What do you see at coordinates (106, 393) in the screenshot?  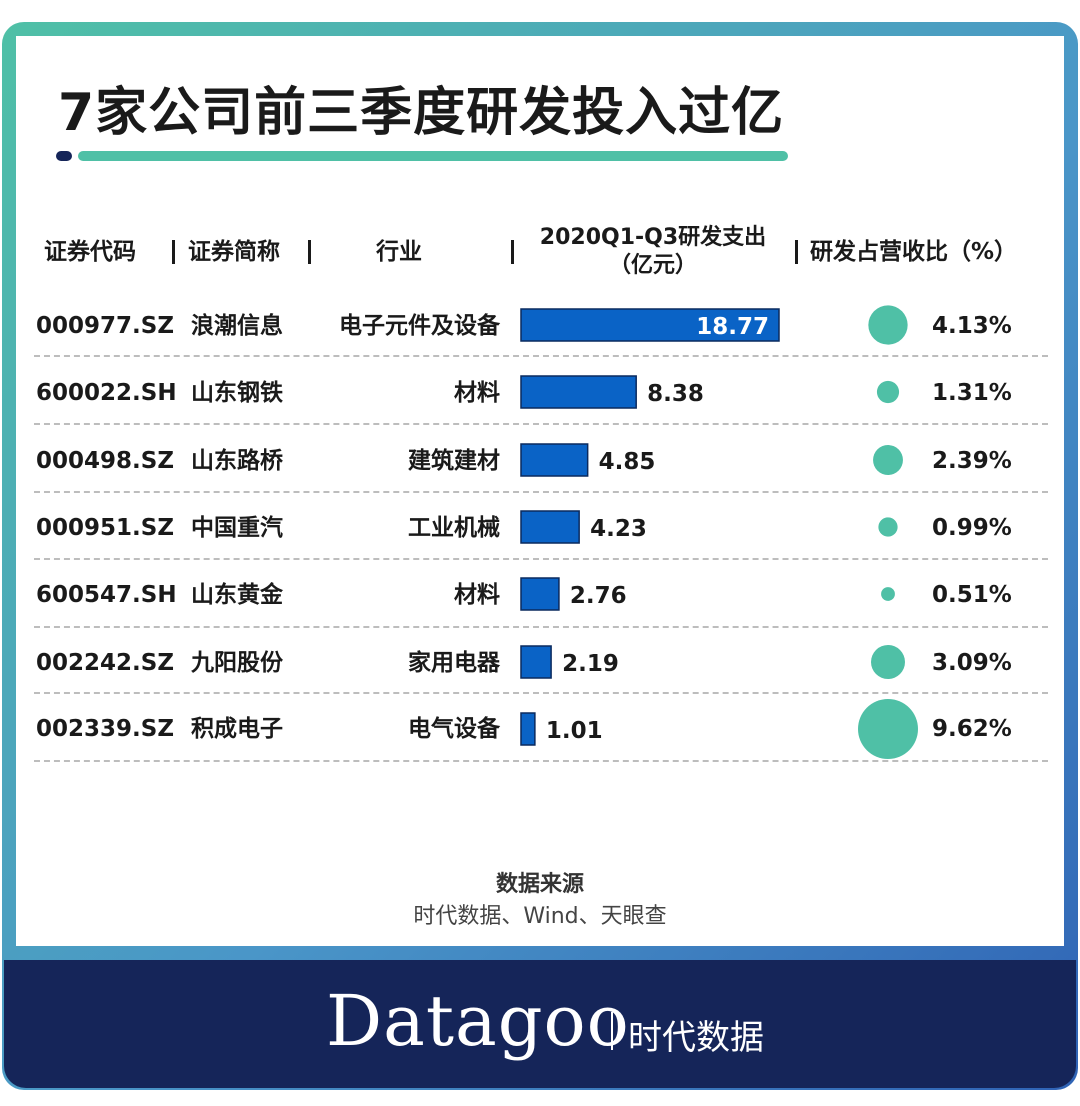 I see `cell-code: 600022.SH` at bounding box center [106, 393].